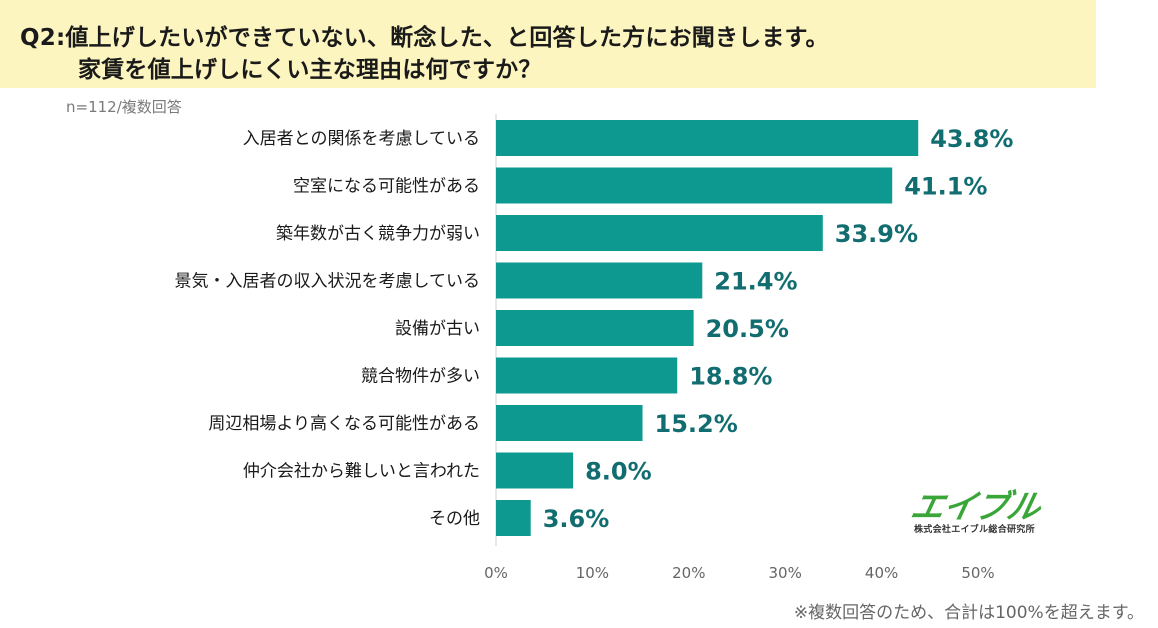  What do you see at coordinates (361, 472) in the screenshot?
I see `category-label: 仲介会社から難しいと言われた` at bounding box center [361, 472].